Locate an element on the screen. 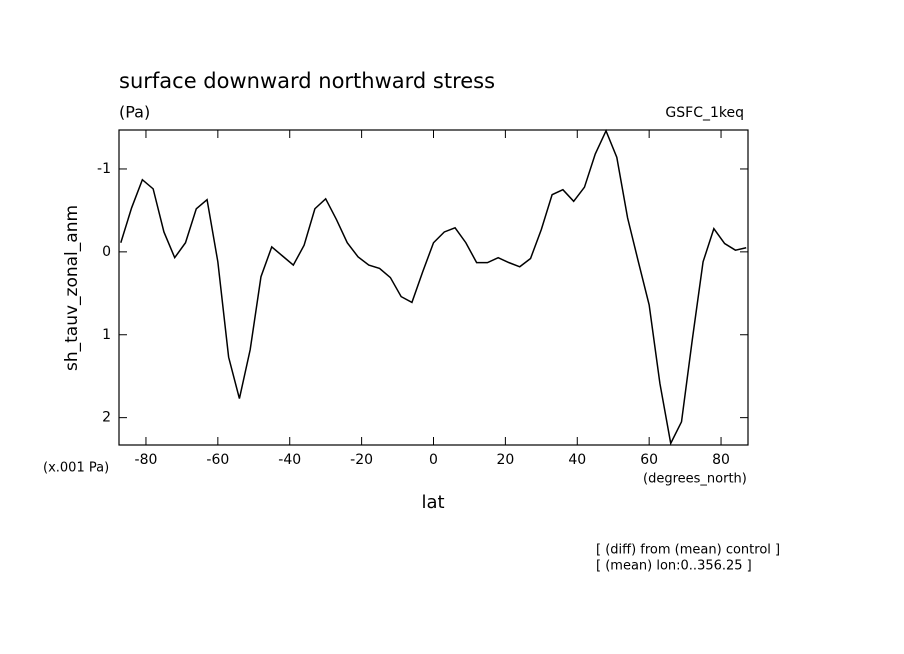  y-axis-title: sh_tauv_zonal_anm is located at coordinates (72, 288).